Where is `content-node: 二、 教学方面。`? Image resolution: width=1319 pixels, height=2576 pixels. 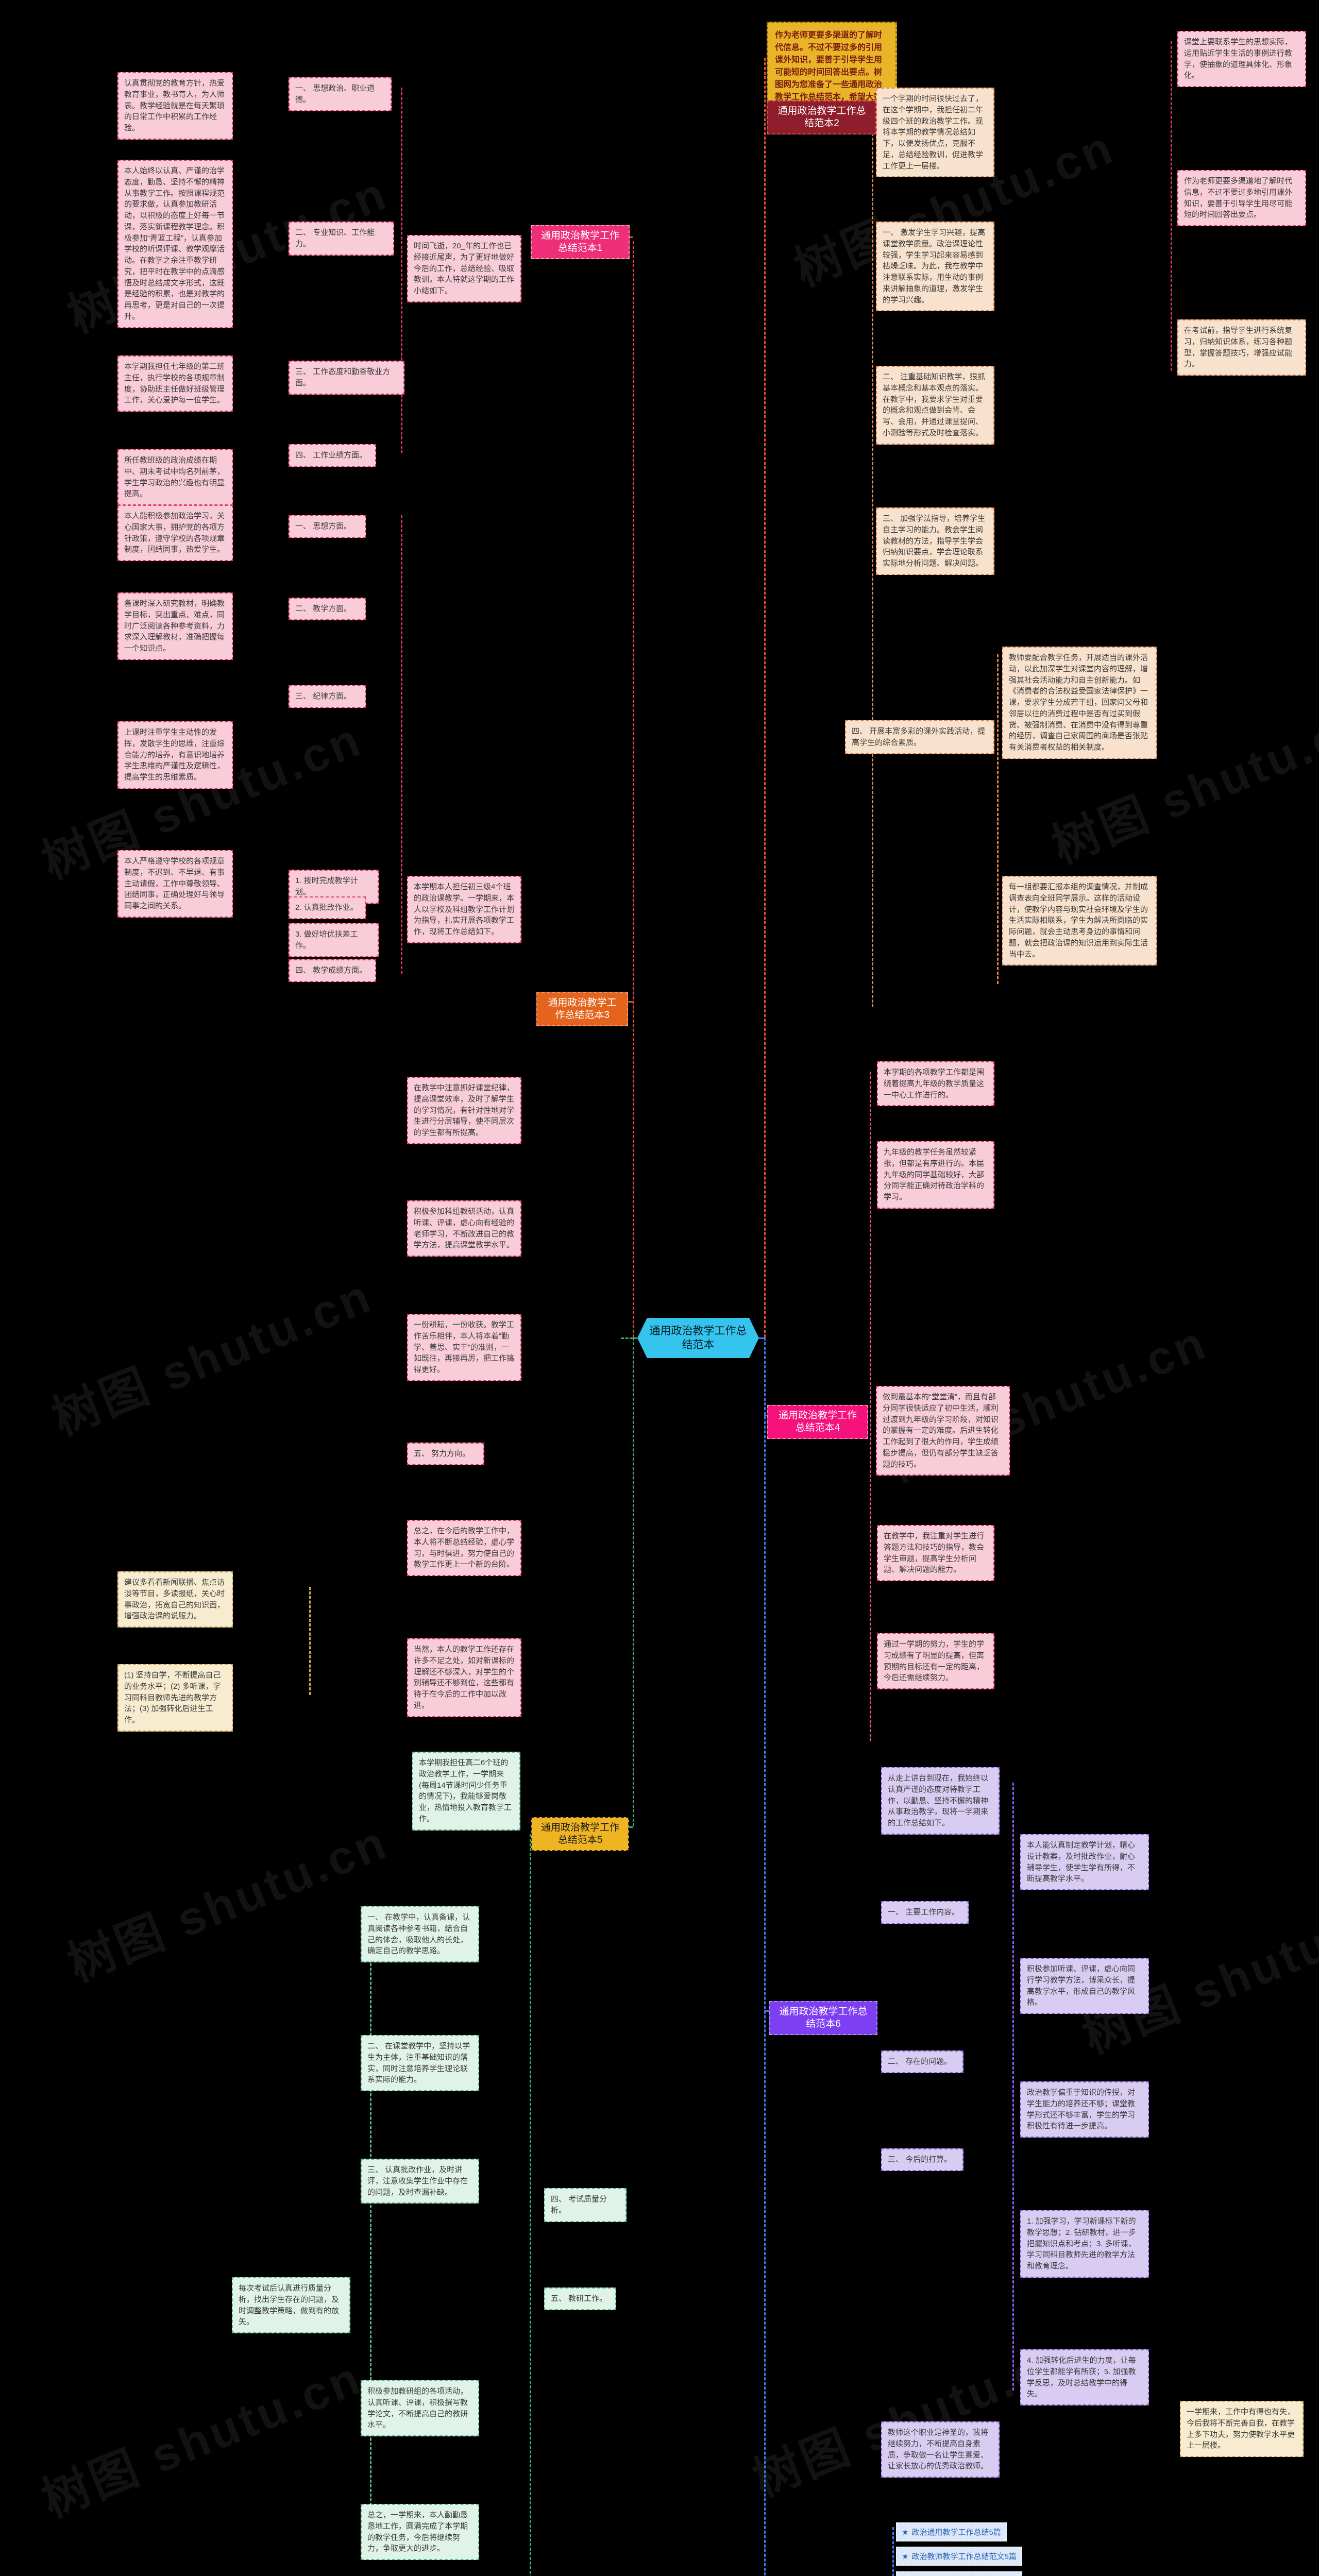 content-node: 二、 教学方面。 is located at coordinates (327, 609).